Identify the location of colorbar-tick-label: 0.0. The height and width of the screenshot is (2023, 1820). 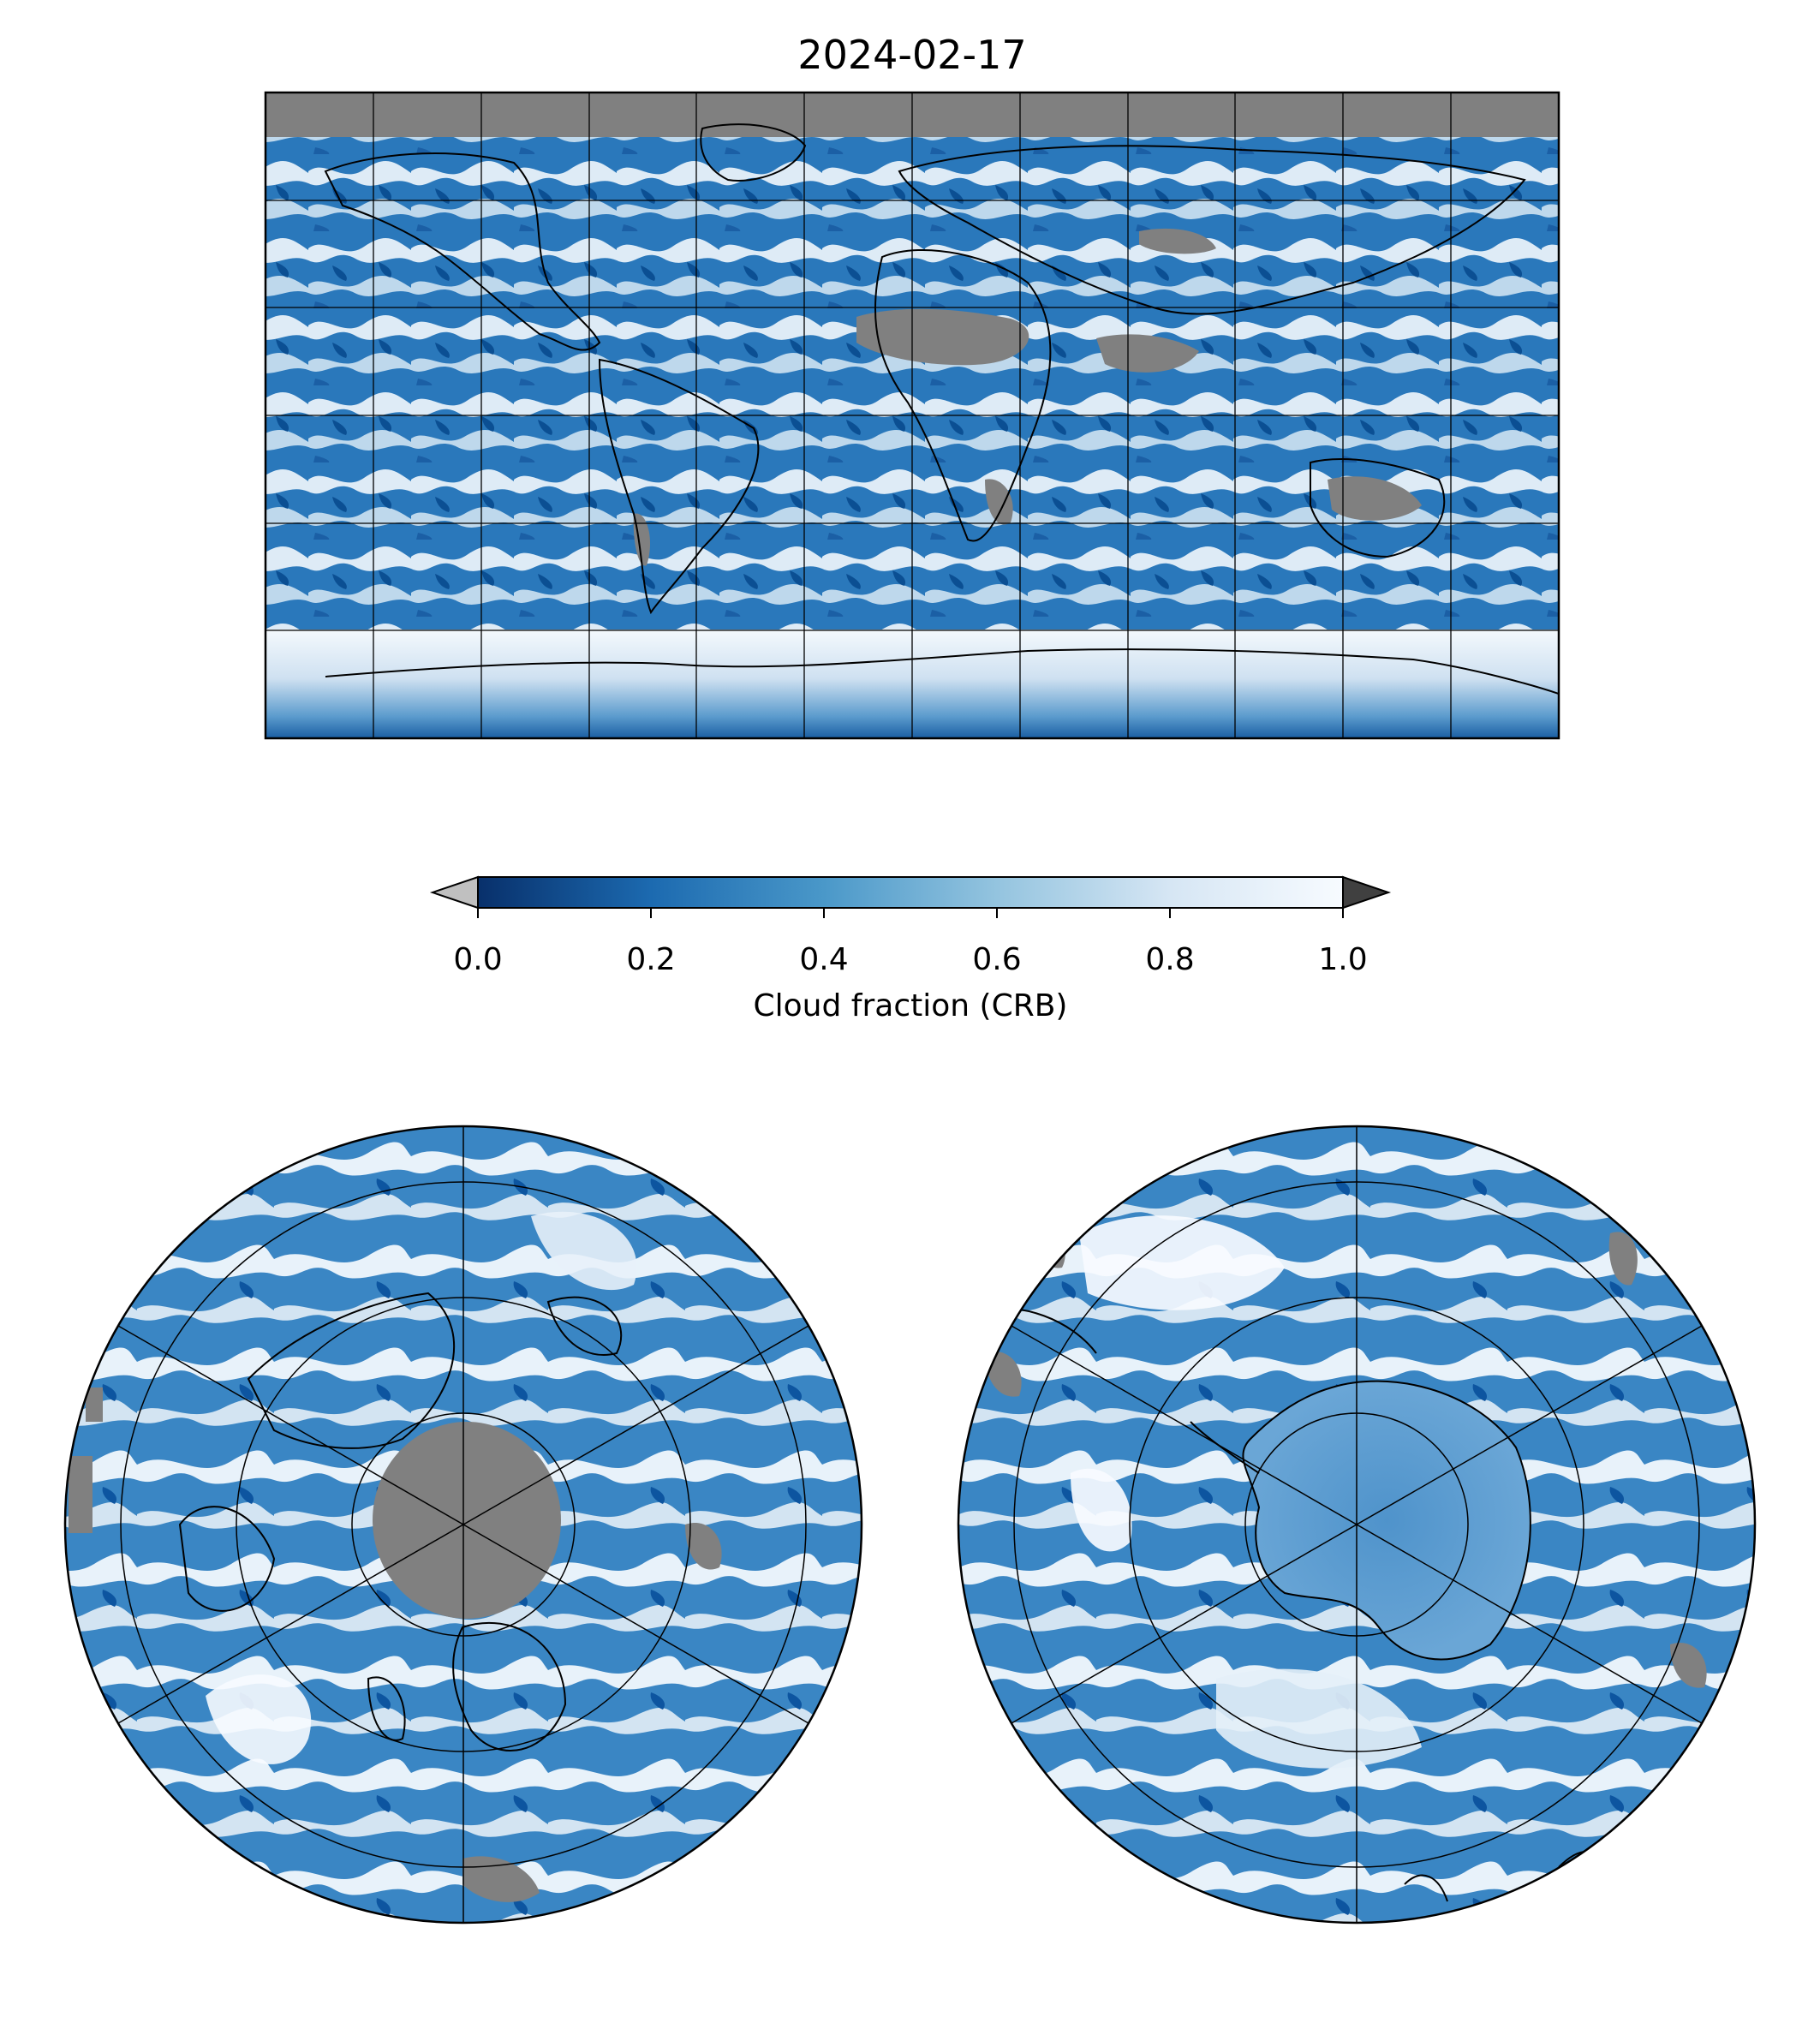
(477, 960).